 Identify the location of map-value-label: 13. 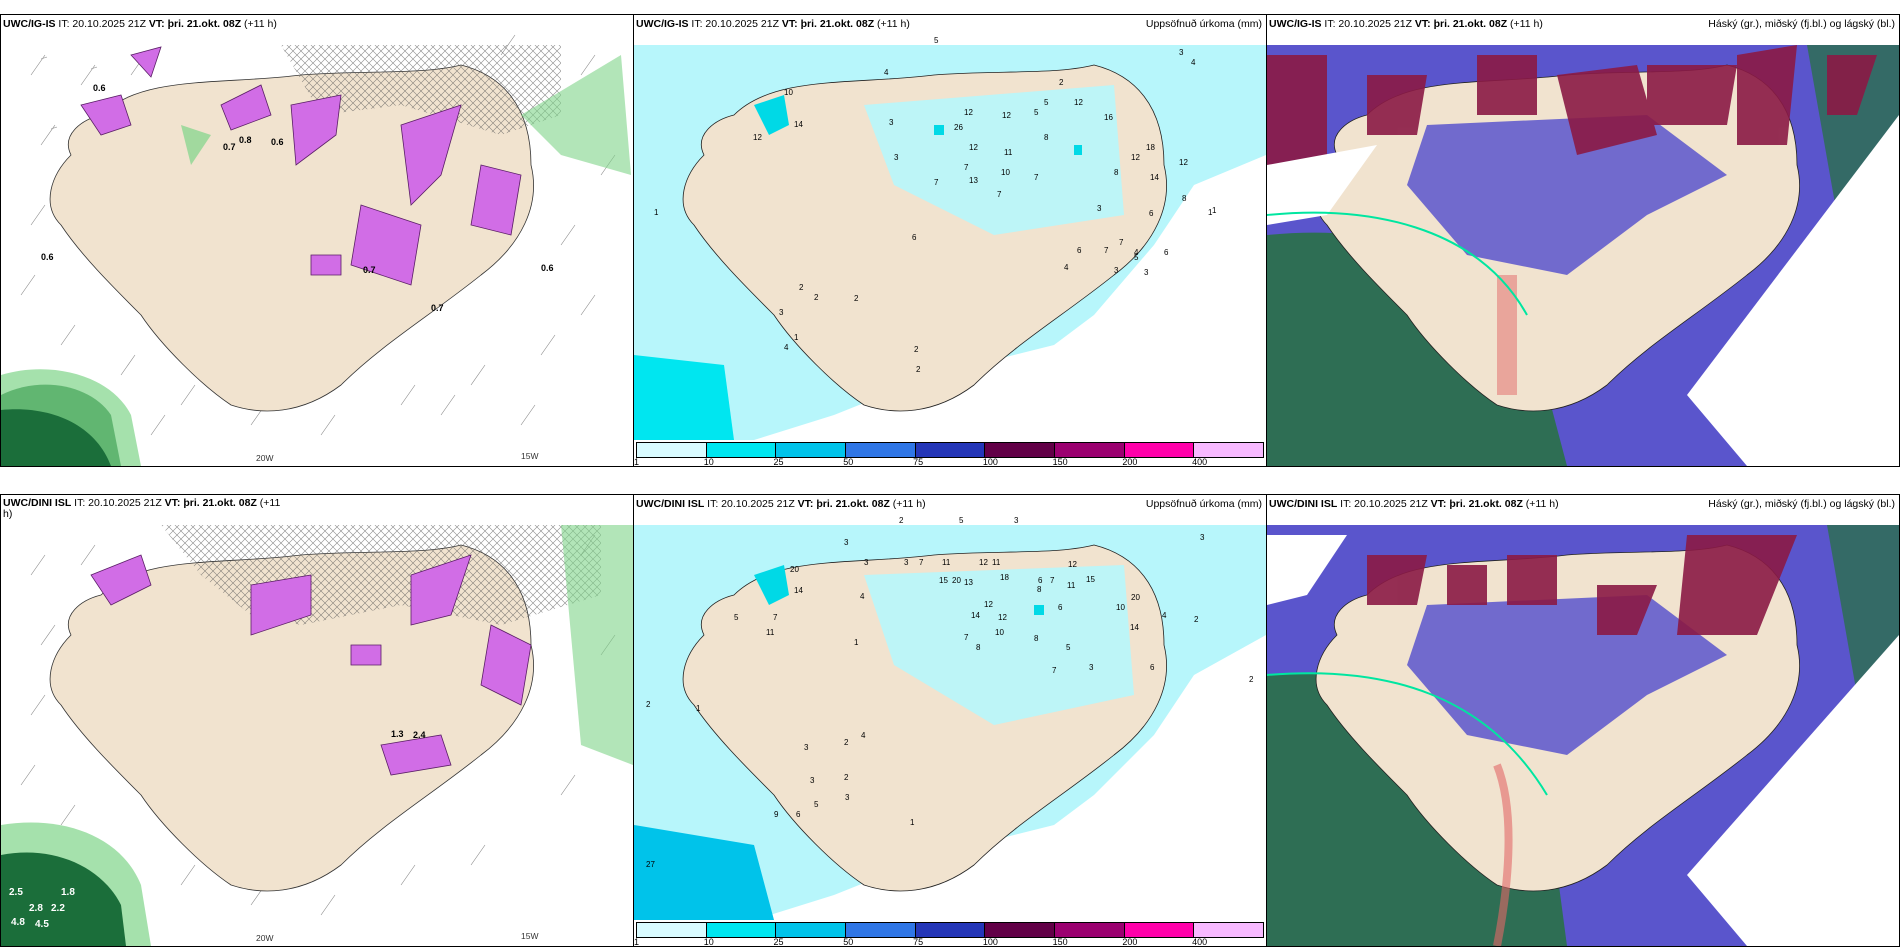
(973, 180).